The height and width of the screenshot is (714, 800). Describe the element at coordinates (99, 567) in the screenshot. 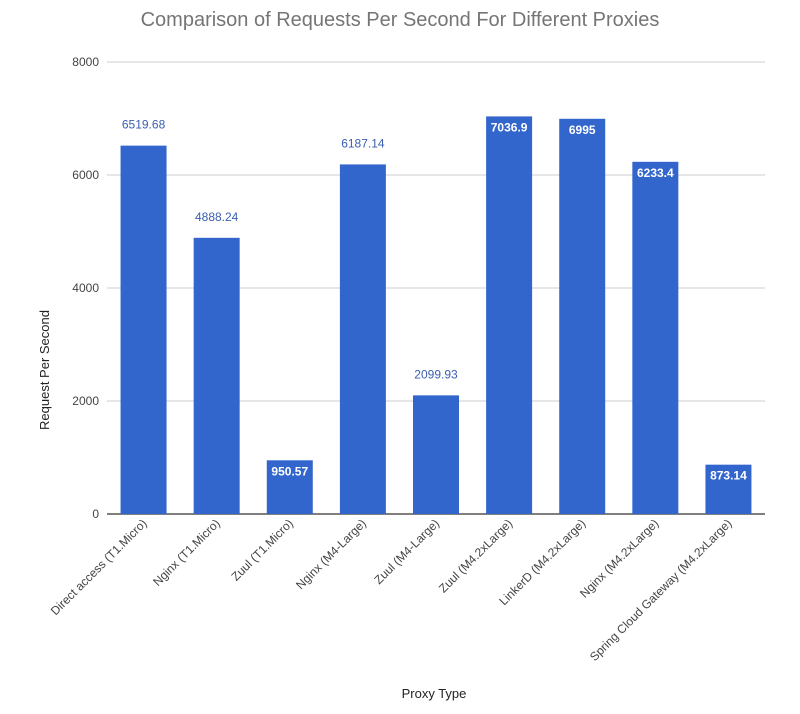

I see `x-category-label: Direct access (T1.Micro)` at that location.